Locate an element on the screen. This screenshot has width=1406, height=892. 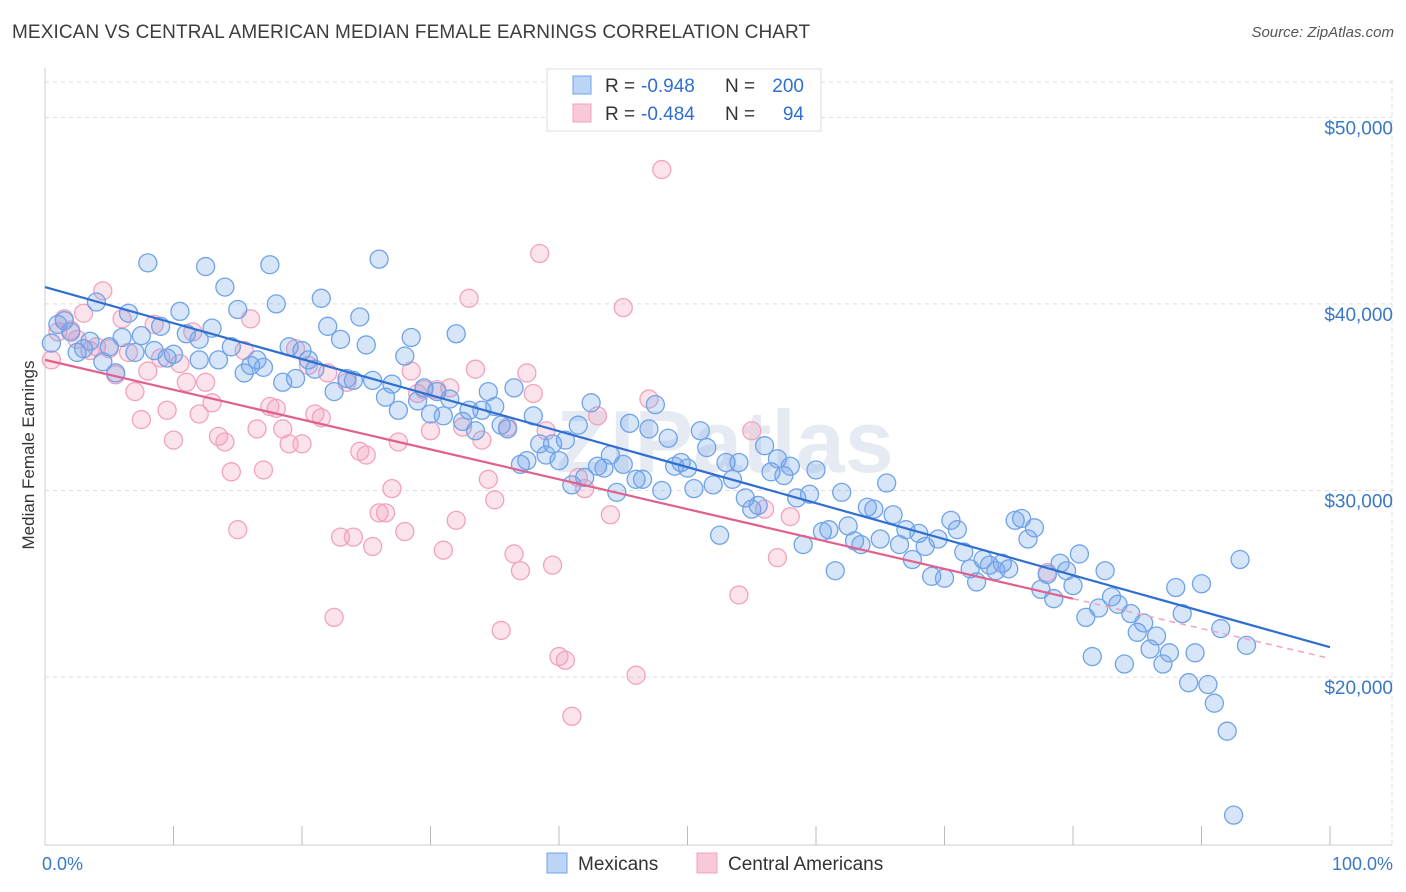
bottom-legend-central-americans: Central Americans is located at coordinates (805, 864).